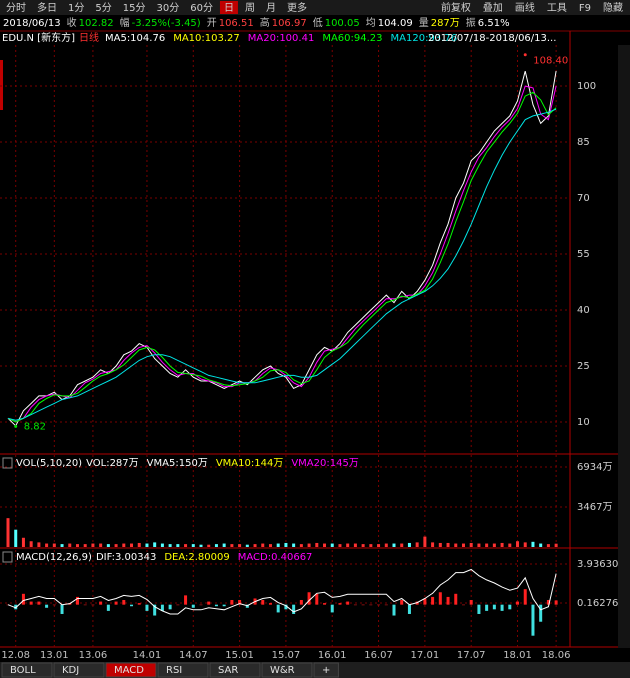 The width and height of the screenshot is (630, 678). Describe the element at coordinates (525, 7) in the screenshot. I see `toolbar-label: 画线` at that location.